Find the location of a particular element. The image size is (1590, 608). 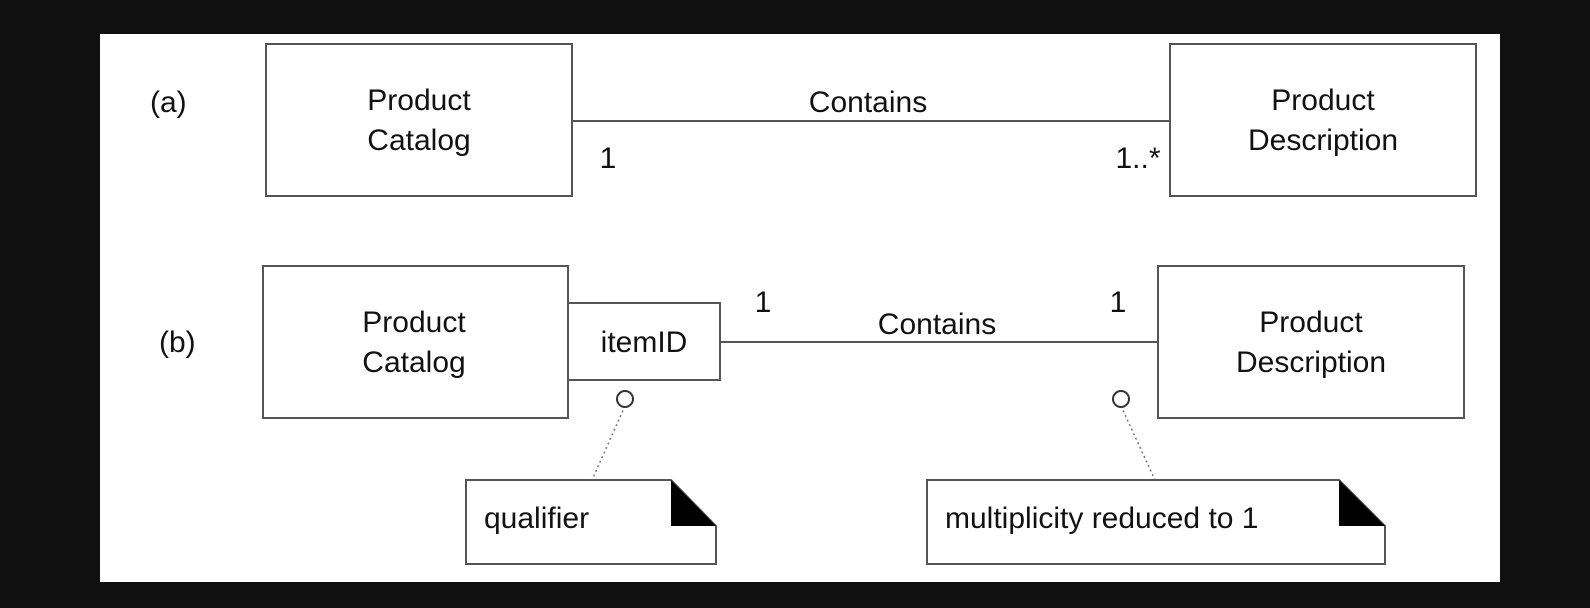

b-product-catalog-class is located at coordinates (415, 342).